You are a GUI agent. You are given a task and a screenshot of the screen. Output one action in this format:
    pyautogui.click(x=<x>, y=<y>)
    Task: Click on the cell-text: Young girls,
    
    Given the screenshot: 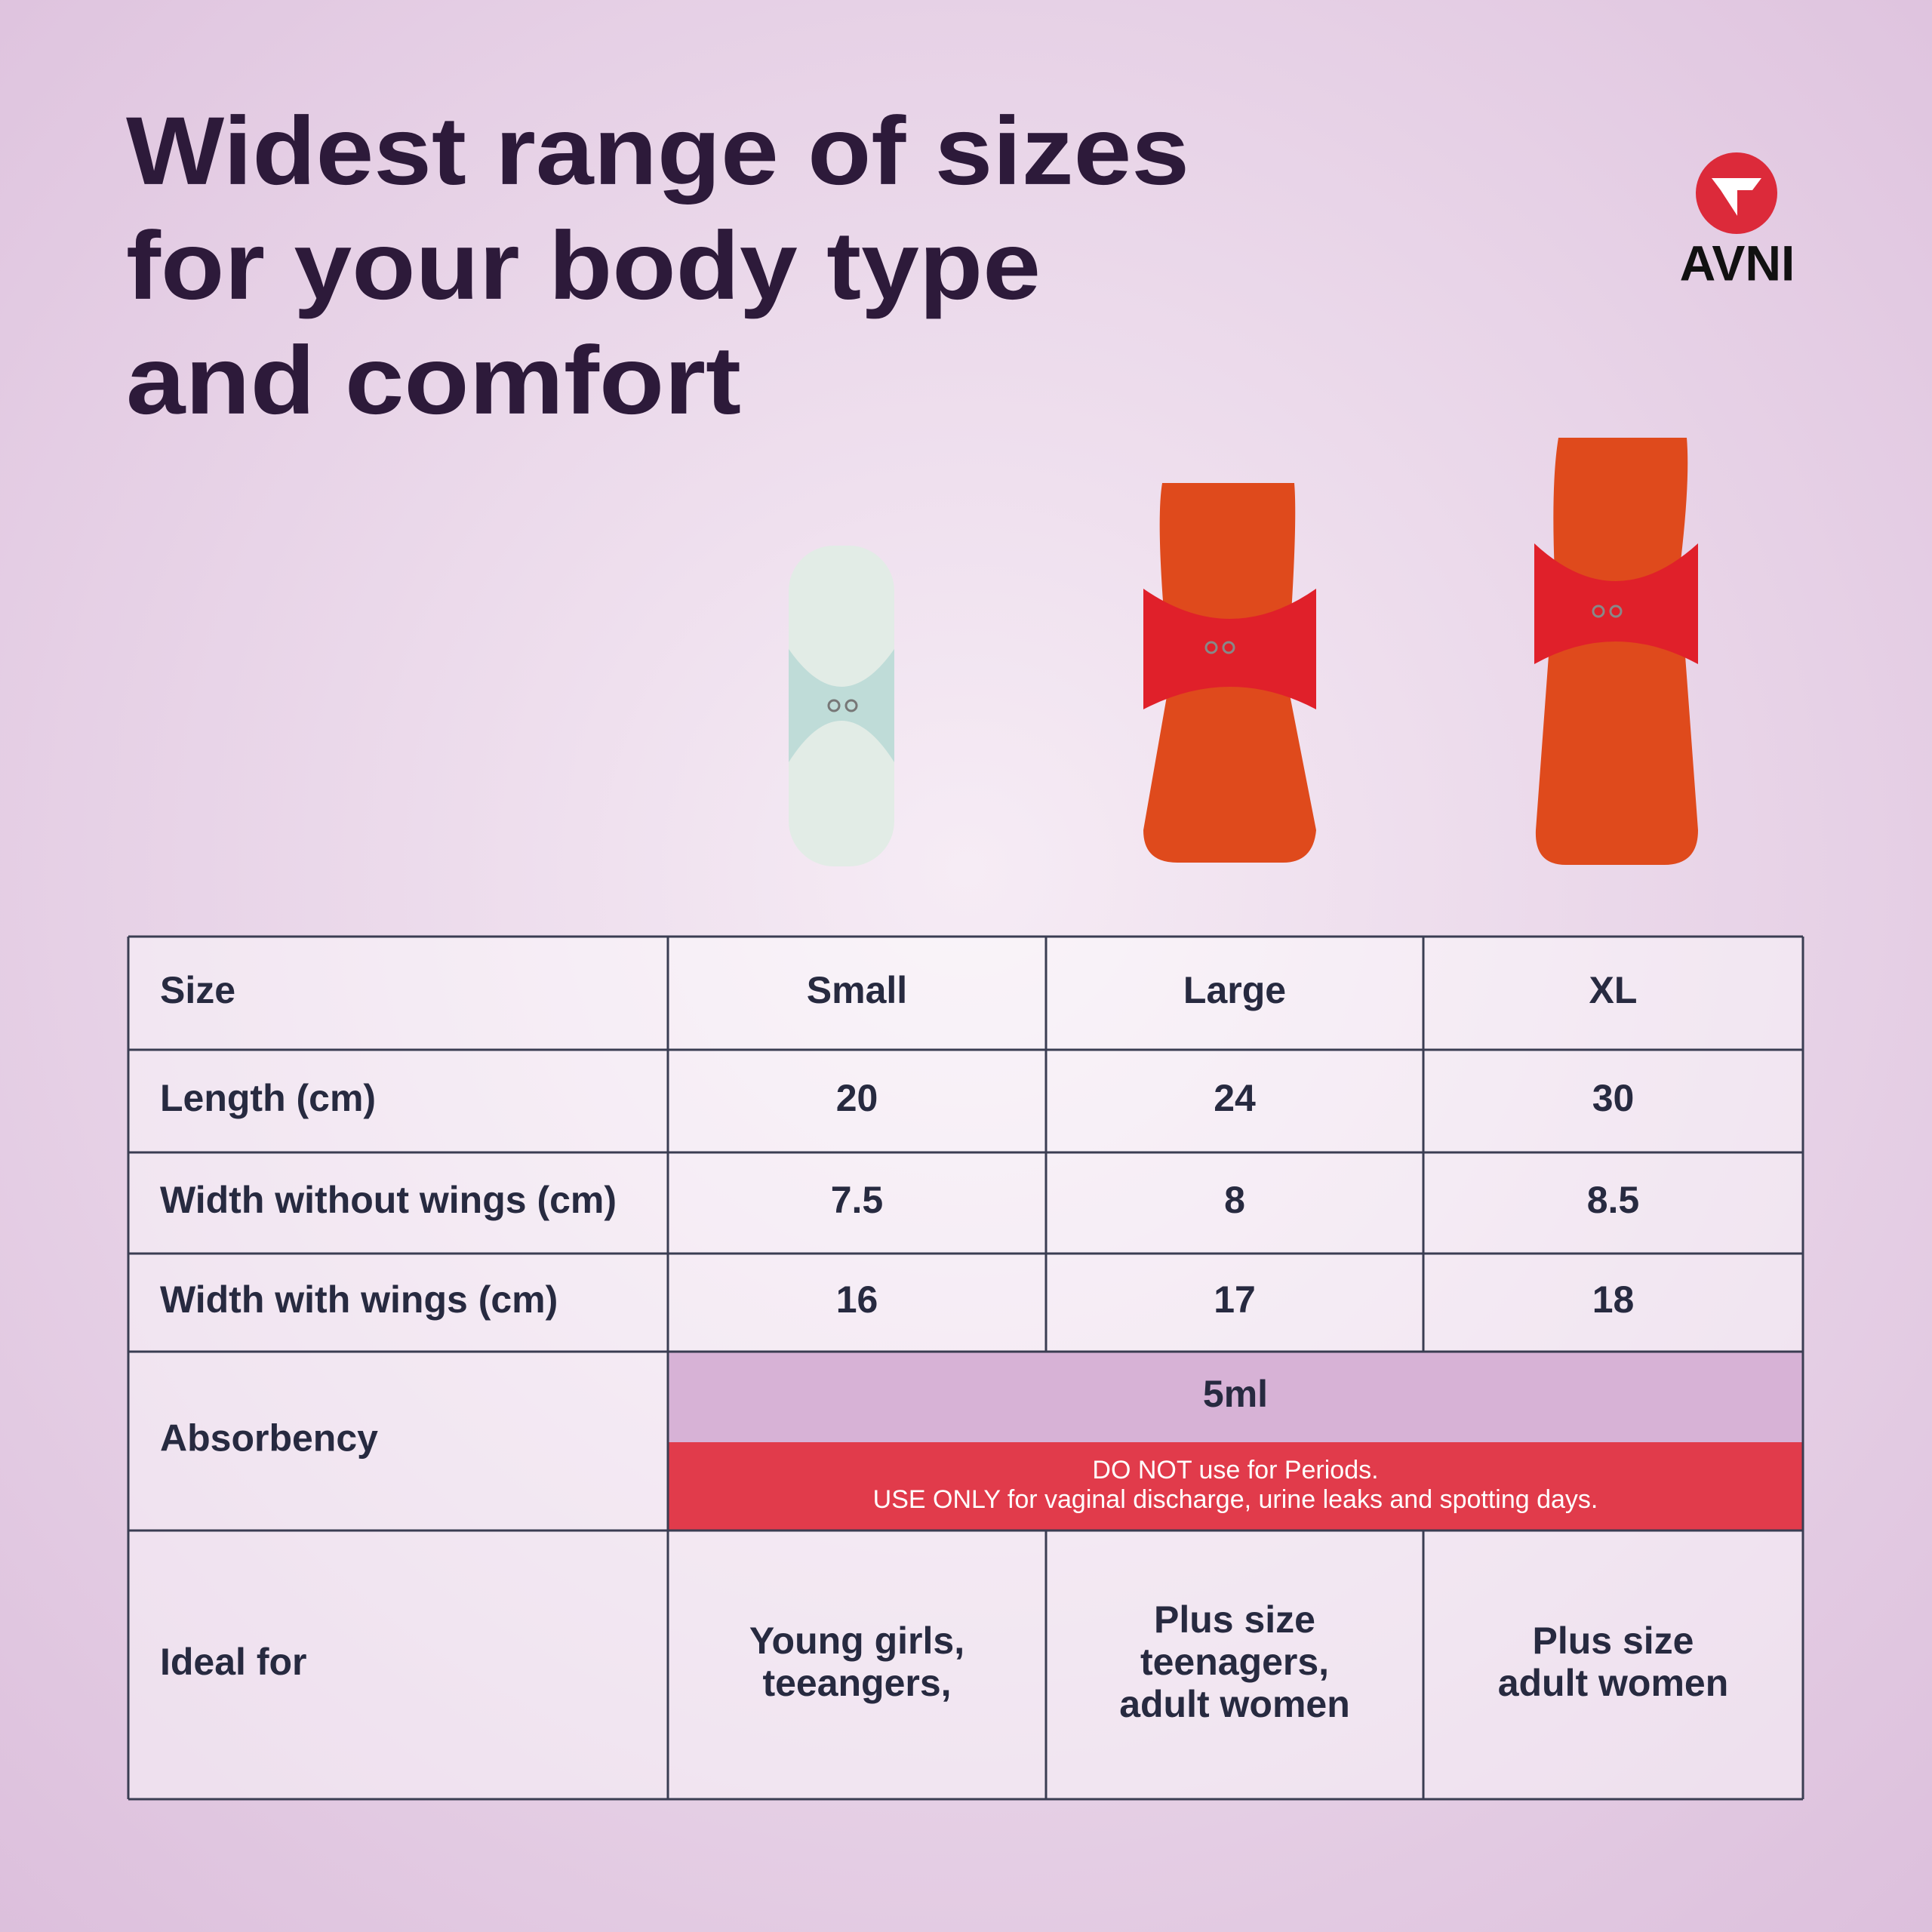 What is the action you would take?
    pyautogui.click(x=856, y=1641)
    